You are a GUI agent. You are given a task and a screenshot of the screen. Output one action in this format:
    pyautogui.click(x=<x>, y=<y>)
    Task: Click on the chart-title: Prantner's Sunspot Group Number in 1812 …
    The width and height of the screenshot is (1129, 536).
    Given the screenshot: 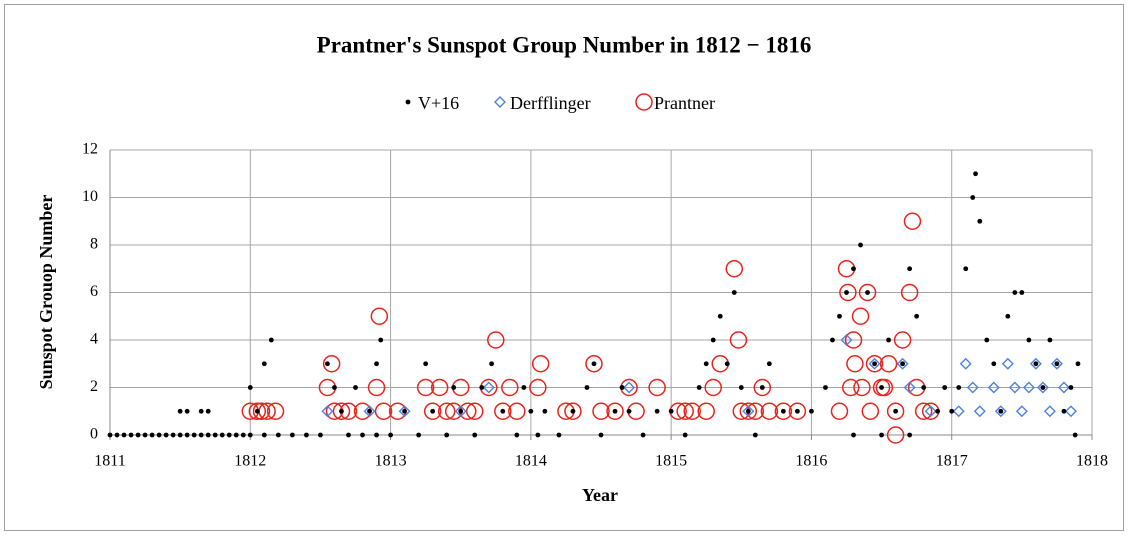 What is the action you would take?
    pyautogui.click(x=564, y=44)
    